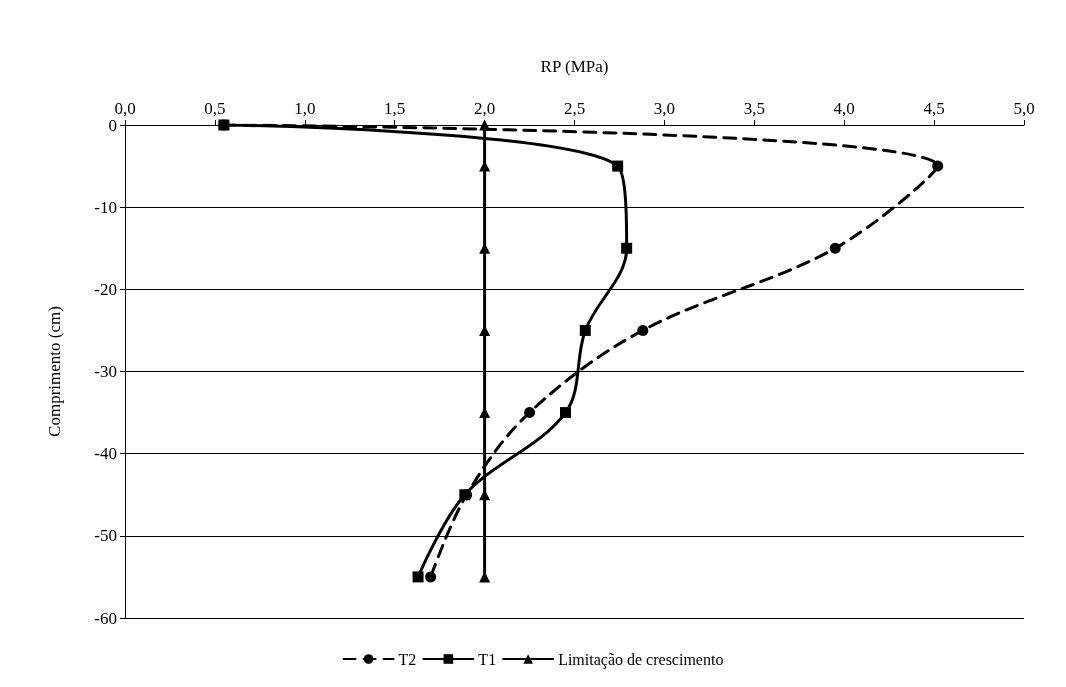  What do you see at coordinates (215, 108) in the screenshot?
I see `x-tick-label: 0,5` at bounding box center [215, 108].